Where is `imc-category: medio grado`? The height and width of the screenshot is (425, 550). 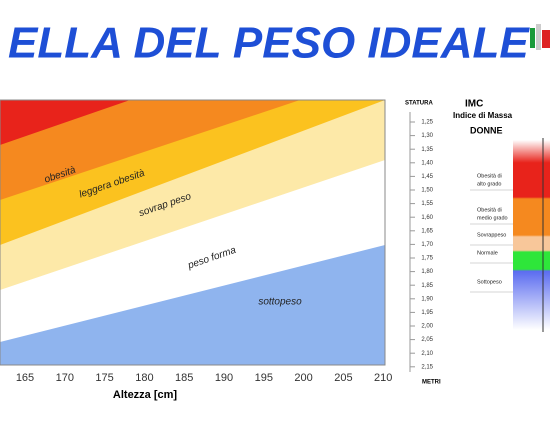
imc-category: medio grado is located at coordinates (492, 218).